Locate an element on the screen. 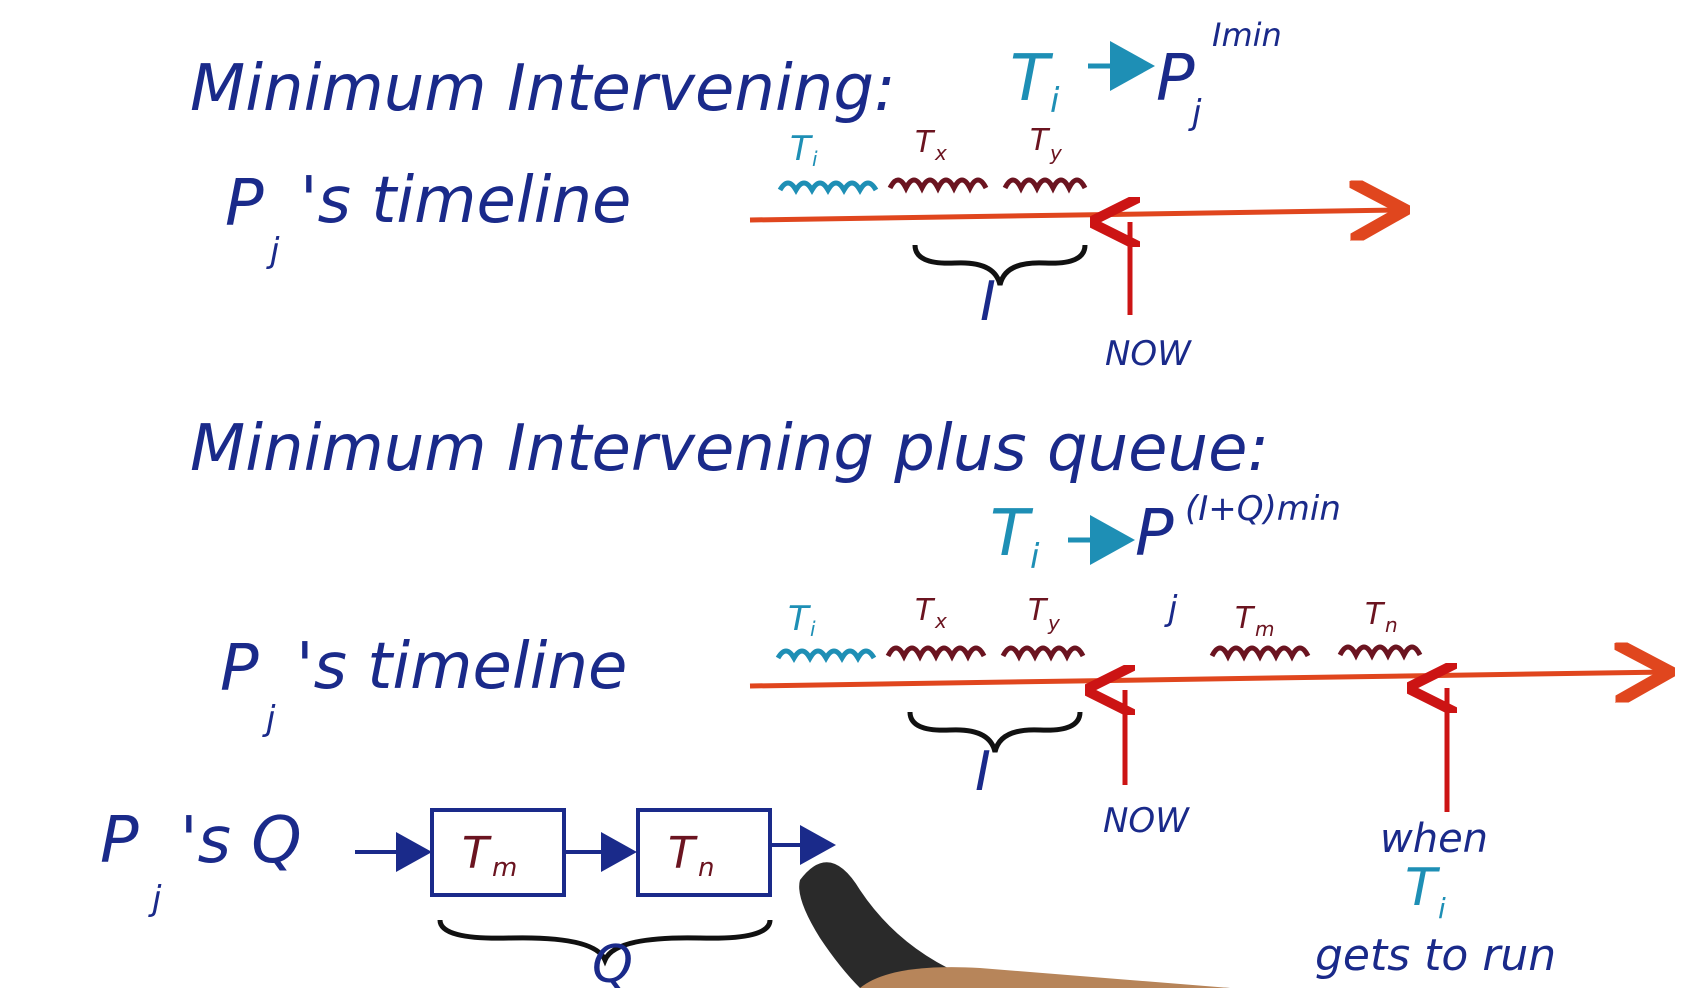 The image size is (1682, 988). section2-task-tn: T n is located at coordinates (1380, 629).